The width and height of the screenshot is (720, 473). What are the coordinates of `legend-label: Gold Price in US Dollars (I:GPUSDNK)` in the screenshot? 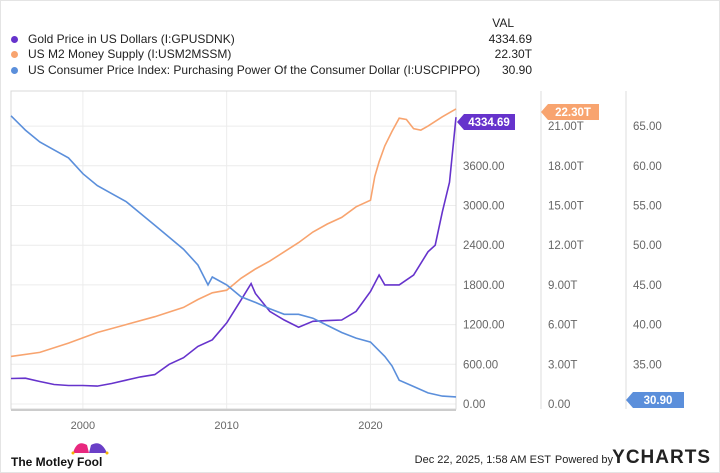 It's located at (131, 39).